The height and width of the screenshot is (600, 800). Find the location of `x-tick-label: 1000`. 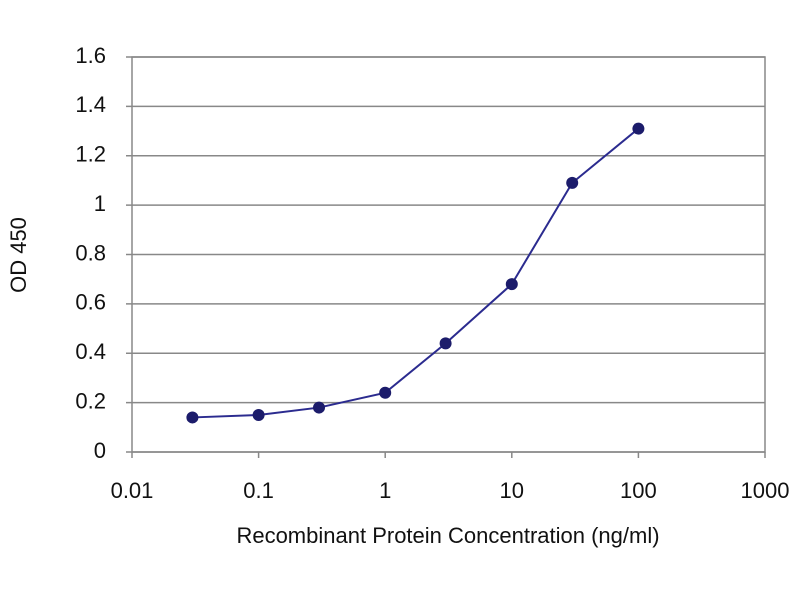

x-tick-label: 1000 is located at coordinates (765, 490).